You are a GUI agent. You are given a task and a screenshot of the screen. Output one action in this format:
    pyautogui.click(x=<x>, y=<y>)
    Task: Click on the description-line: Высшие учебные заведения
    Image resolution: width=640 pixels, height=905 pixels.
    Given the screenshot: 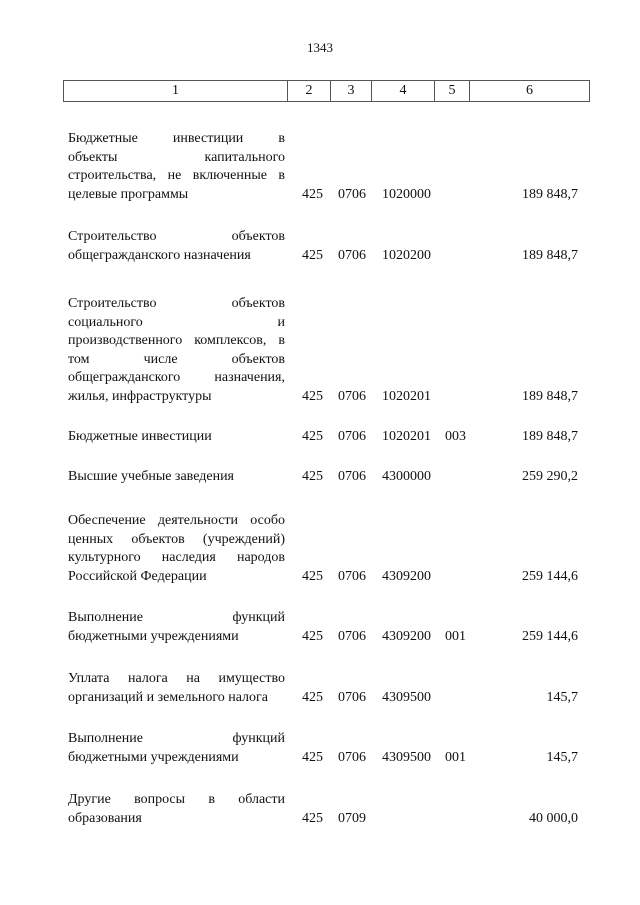 What is the action you would take?
    pyautogui.click(x=151, y=476)
    